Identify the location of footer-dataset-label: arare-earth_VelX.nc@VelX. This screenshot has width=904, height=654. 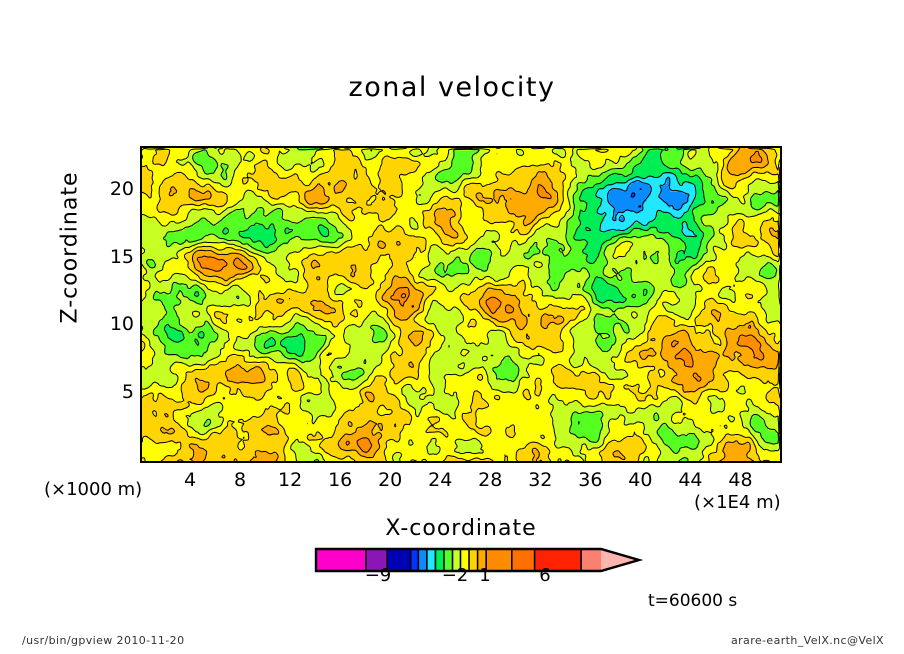
(807, 640).